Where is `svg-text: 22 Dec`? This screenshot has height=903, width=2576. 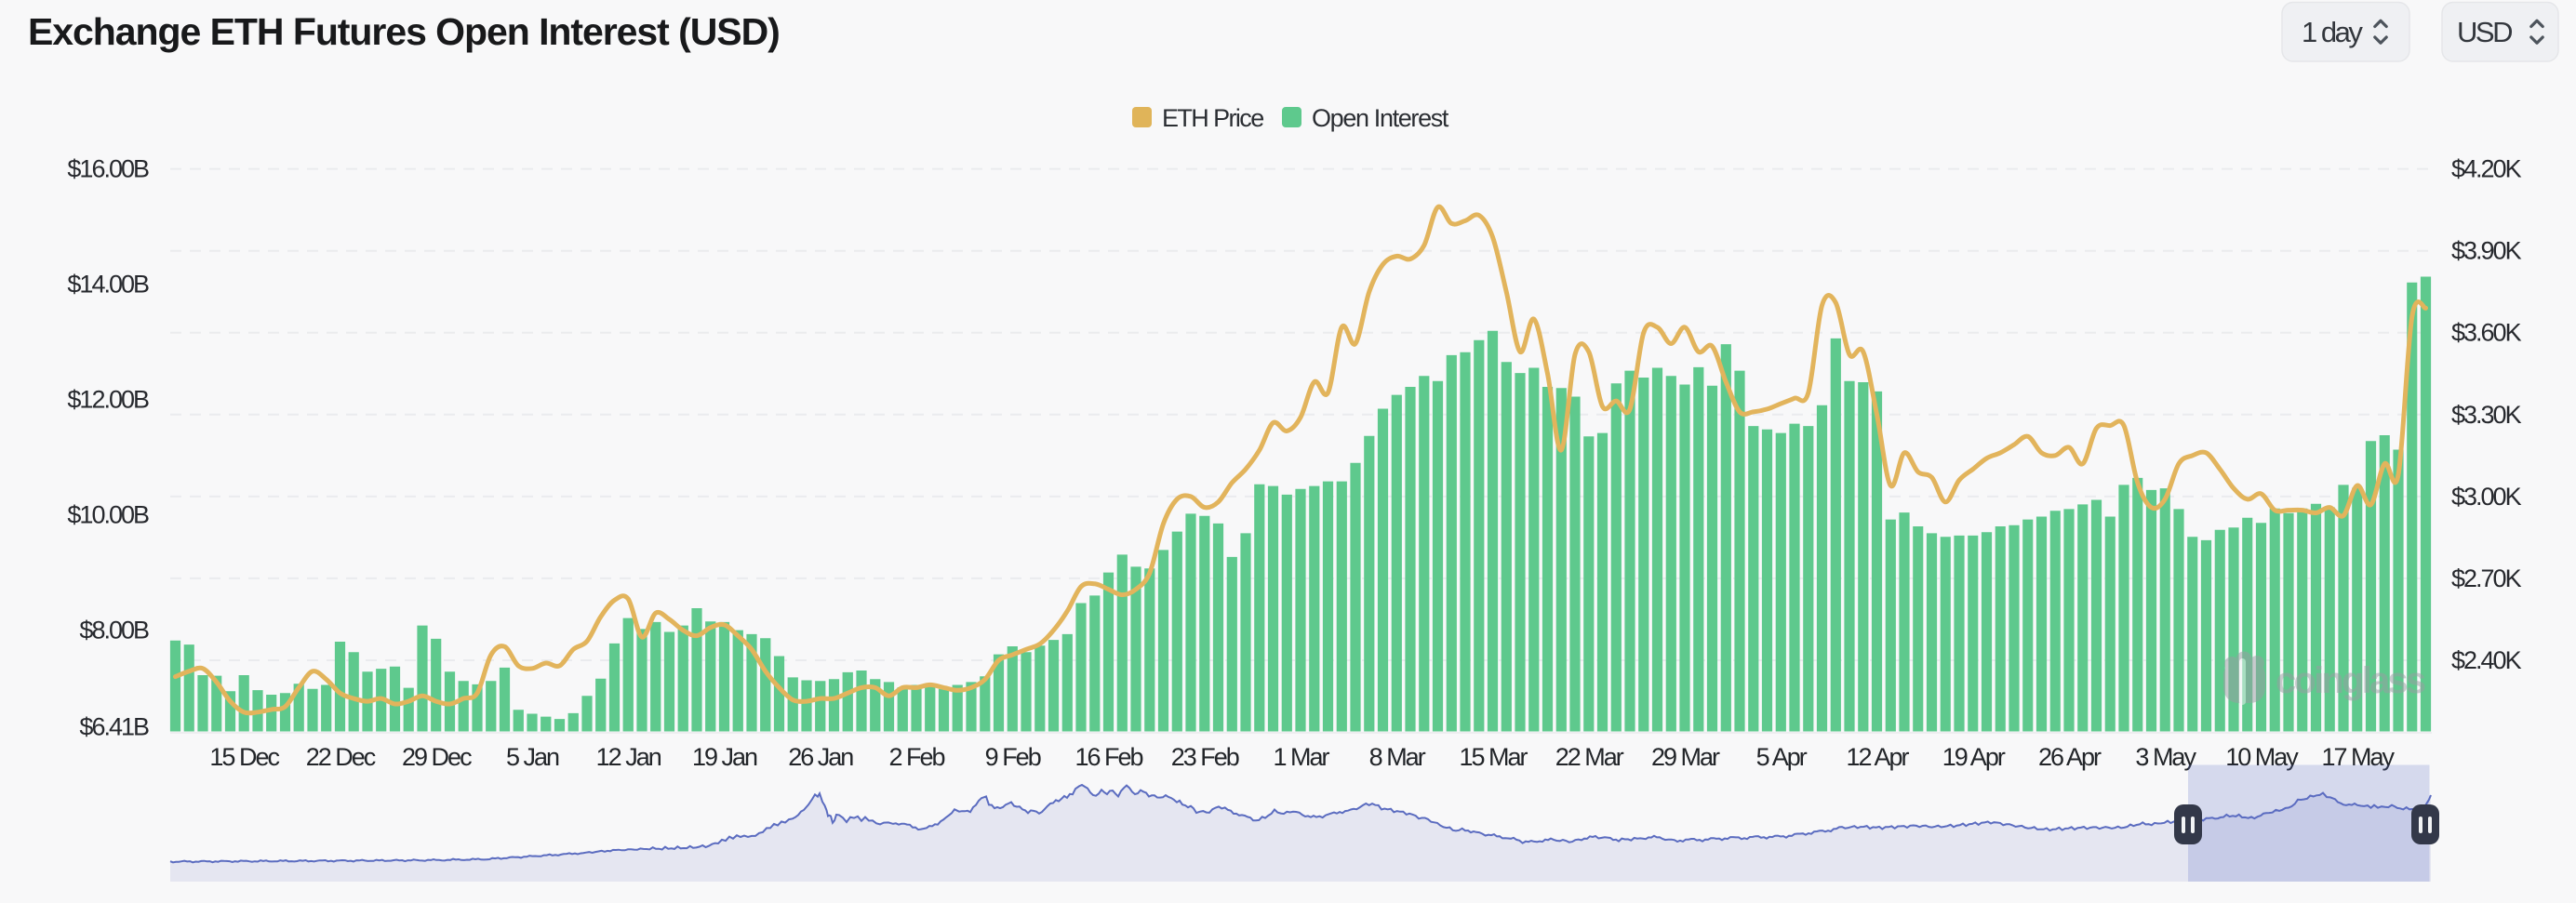
svg-text: 22 Dec is located at coordinates (341, 757).